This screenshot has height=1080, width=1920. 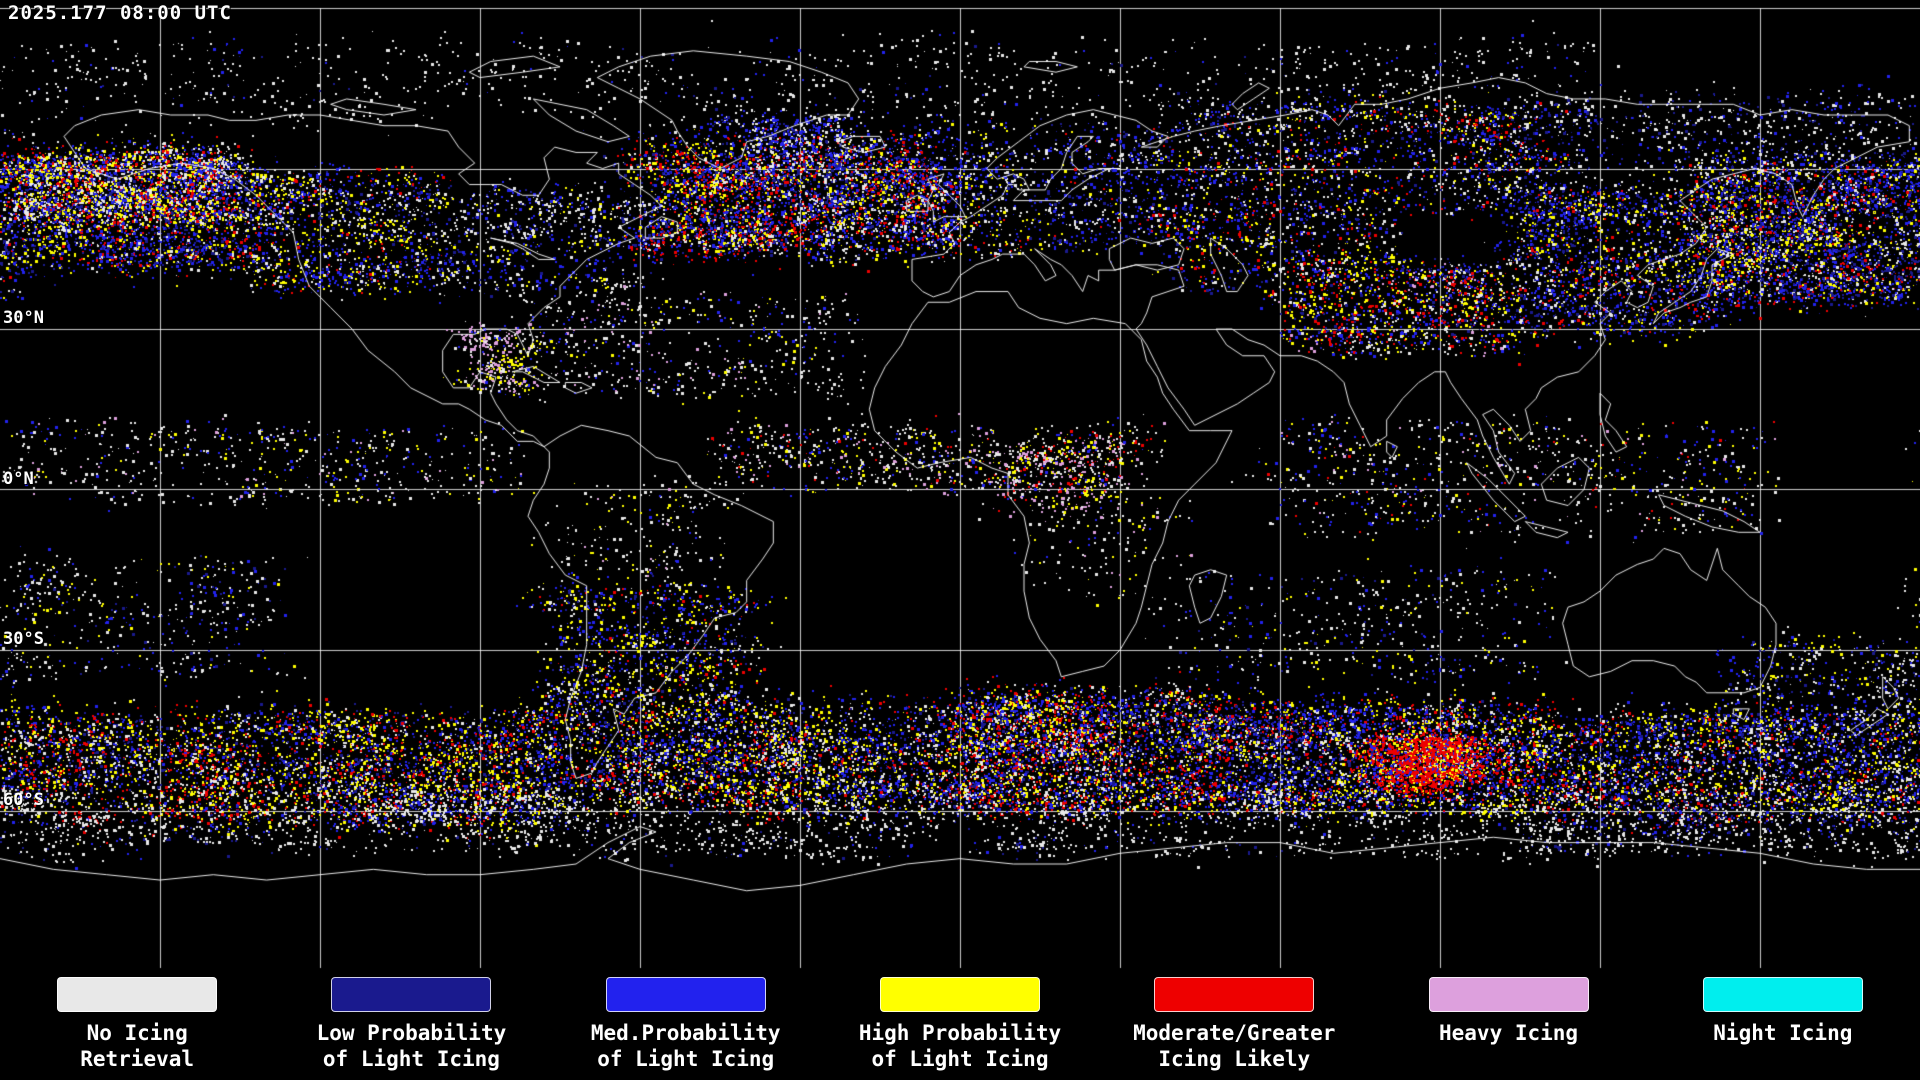 I want to click on legend-swatch-moderate-greater, so click(x=1234, y=994).